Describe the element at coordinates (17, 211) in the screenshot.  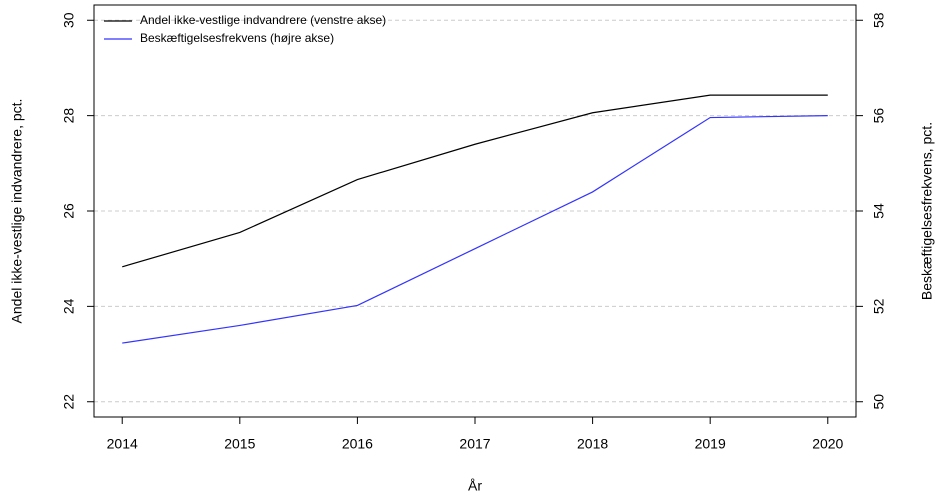
I see `y-axis-title: Andel ikke-vestlige indvandrere, pct.` at that location.